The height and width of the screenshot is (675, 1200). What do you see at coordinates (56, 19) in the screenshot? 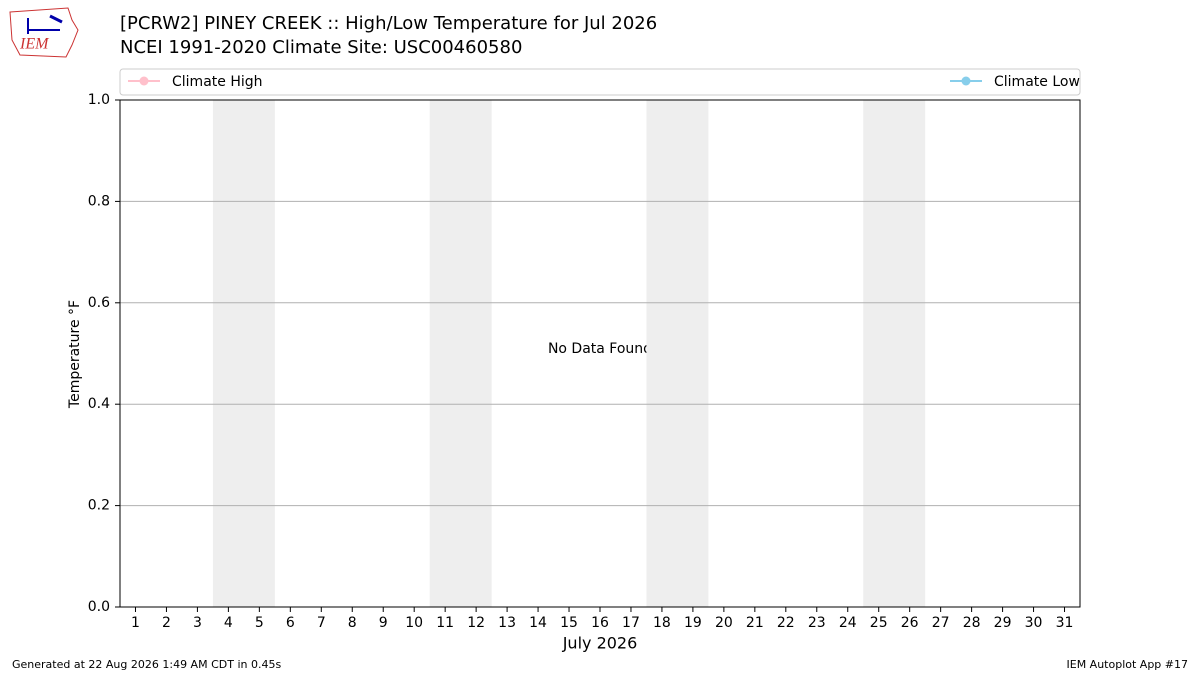
I see `logo-icon` at bounding box center [56, 19].